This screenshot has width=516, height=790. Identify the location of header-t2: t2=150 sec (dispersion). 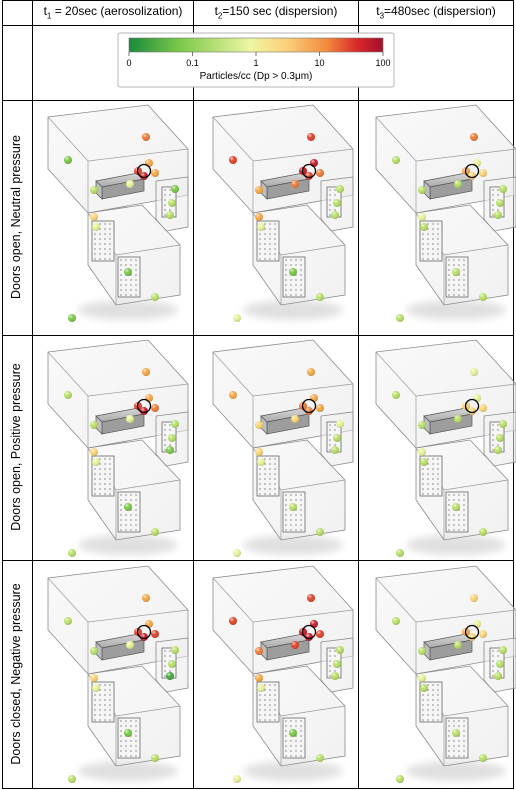
(276, 12).